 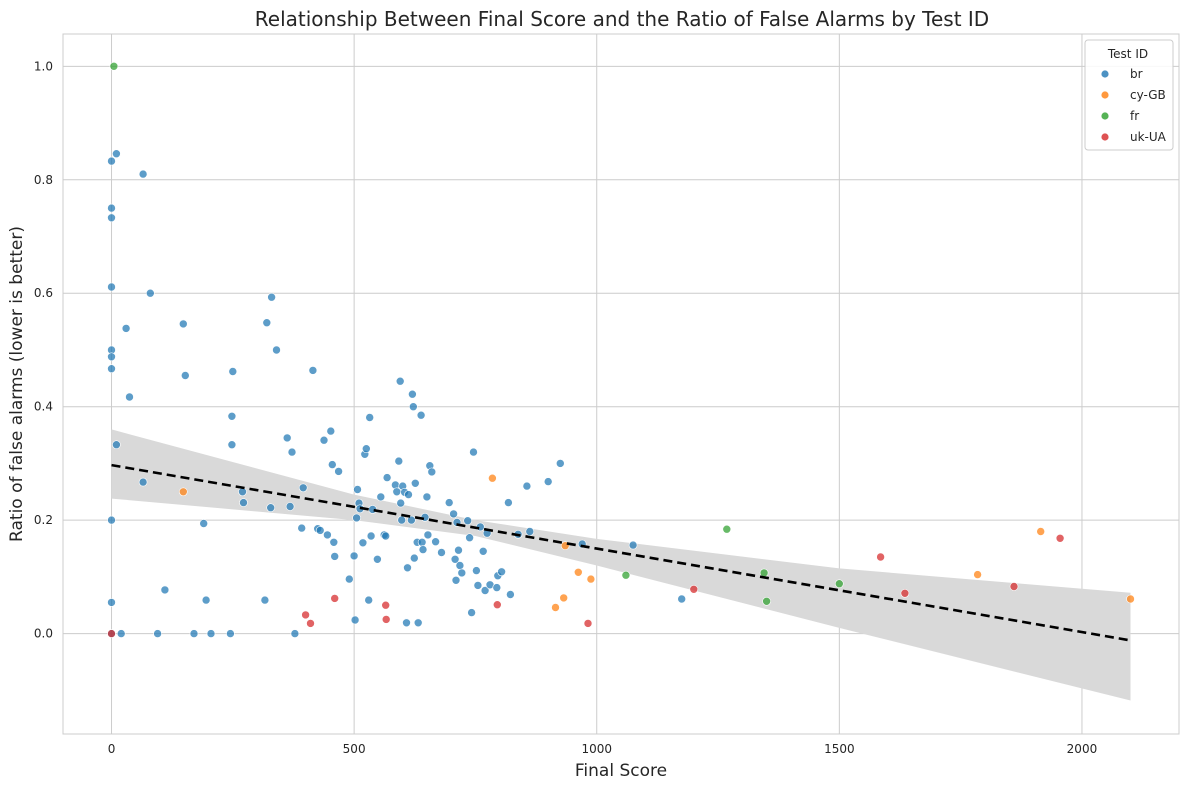 I want to click on y-tick-label: 0.6, so click(x=43, y=293).